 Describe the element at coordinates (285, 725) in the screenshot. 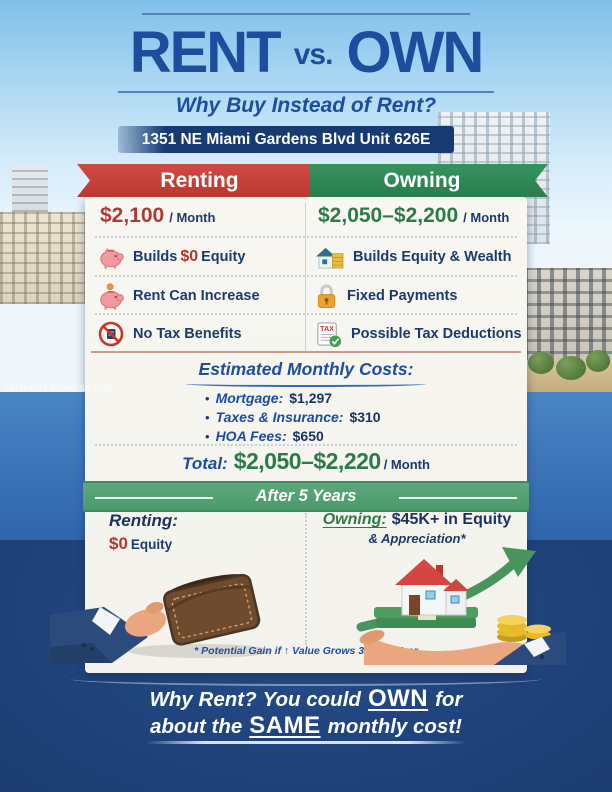

I see `footer-same-emphasis: SAME` at that location.